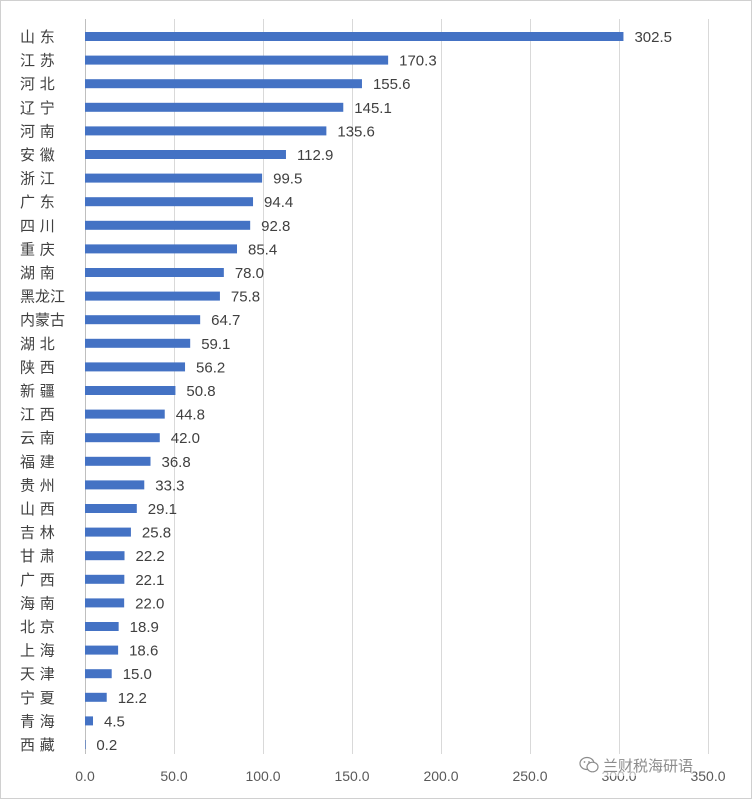 This screenshot has width=752, height=799. I want to click on data-label: 0.2, so click(106, 745).